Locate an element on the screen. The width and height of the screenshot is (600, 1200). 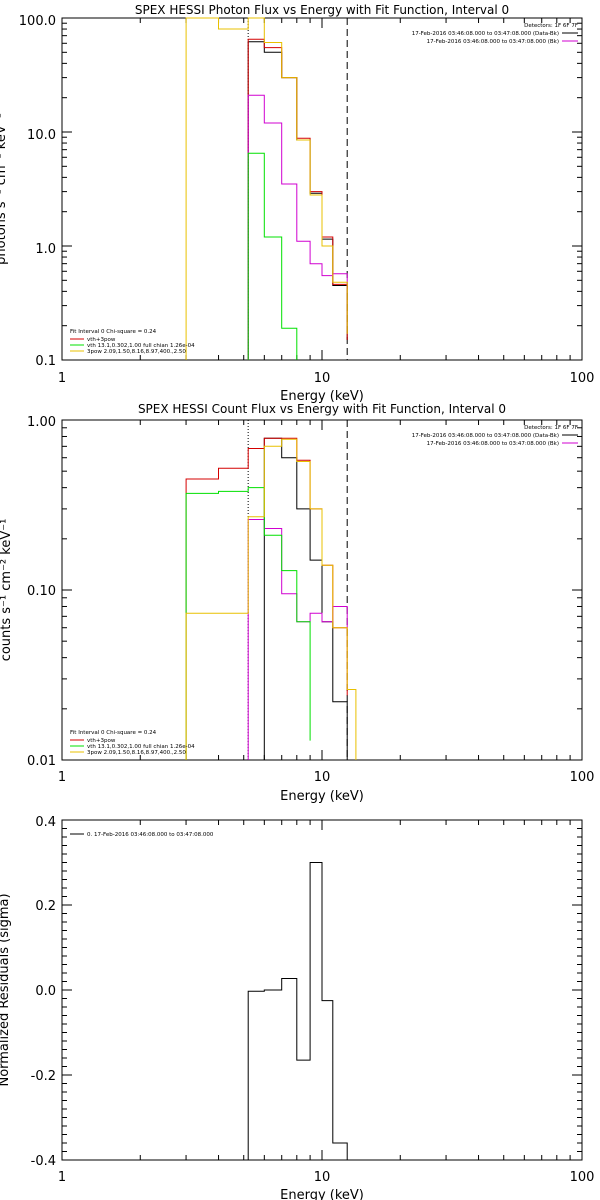
count-y-axis-label: counts s⁻¹ cm⁻² keV⁻¹ is located at coordinates (7, 590).